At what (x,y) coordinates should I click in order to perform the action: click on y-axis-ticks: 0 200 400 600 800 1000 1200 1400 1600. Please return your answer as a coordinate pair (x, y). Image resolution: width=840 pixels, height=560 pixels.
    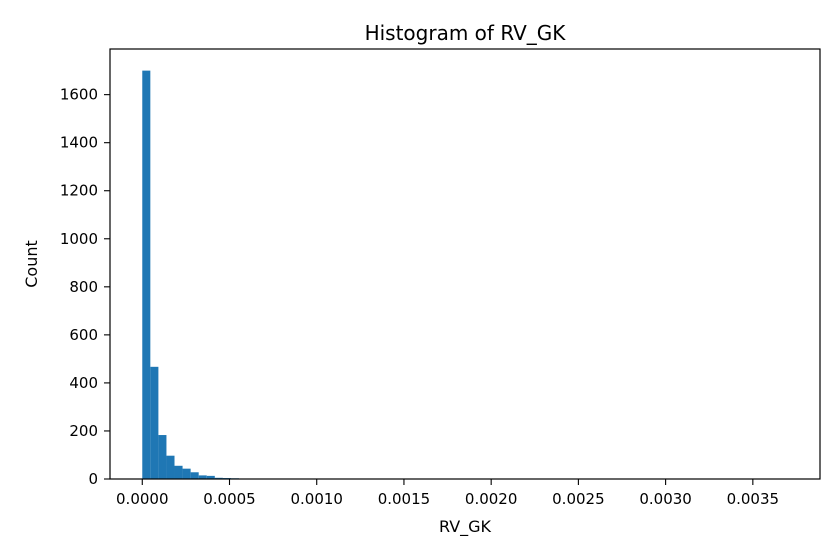
    Looking at the image, I should click on (85, 287).